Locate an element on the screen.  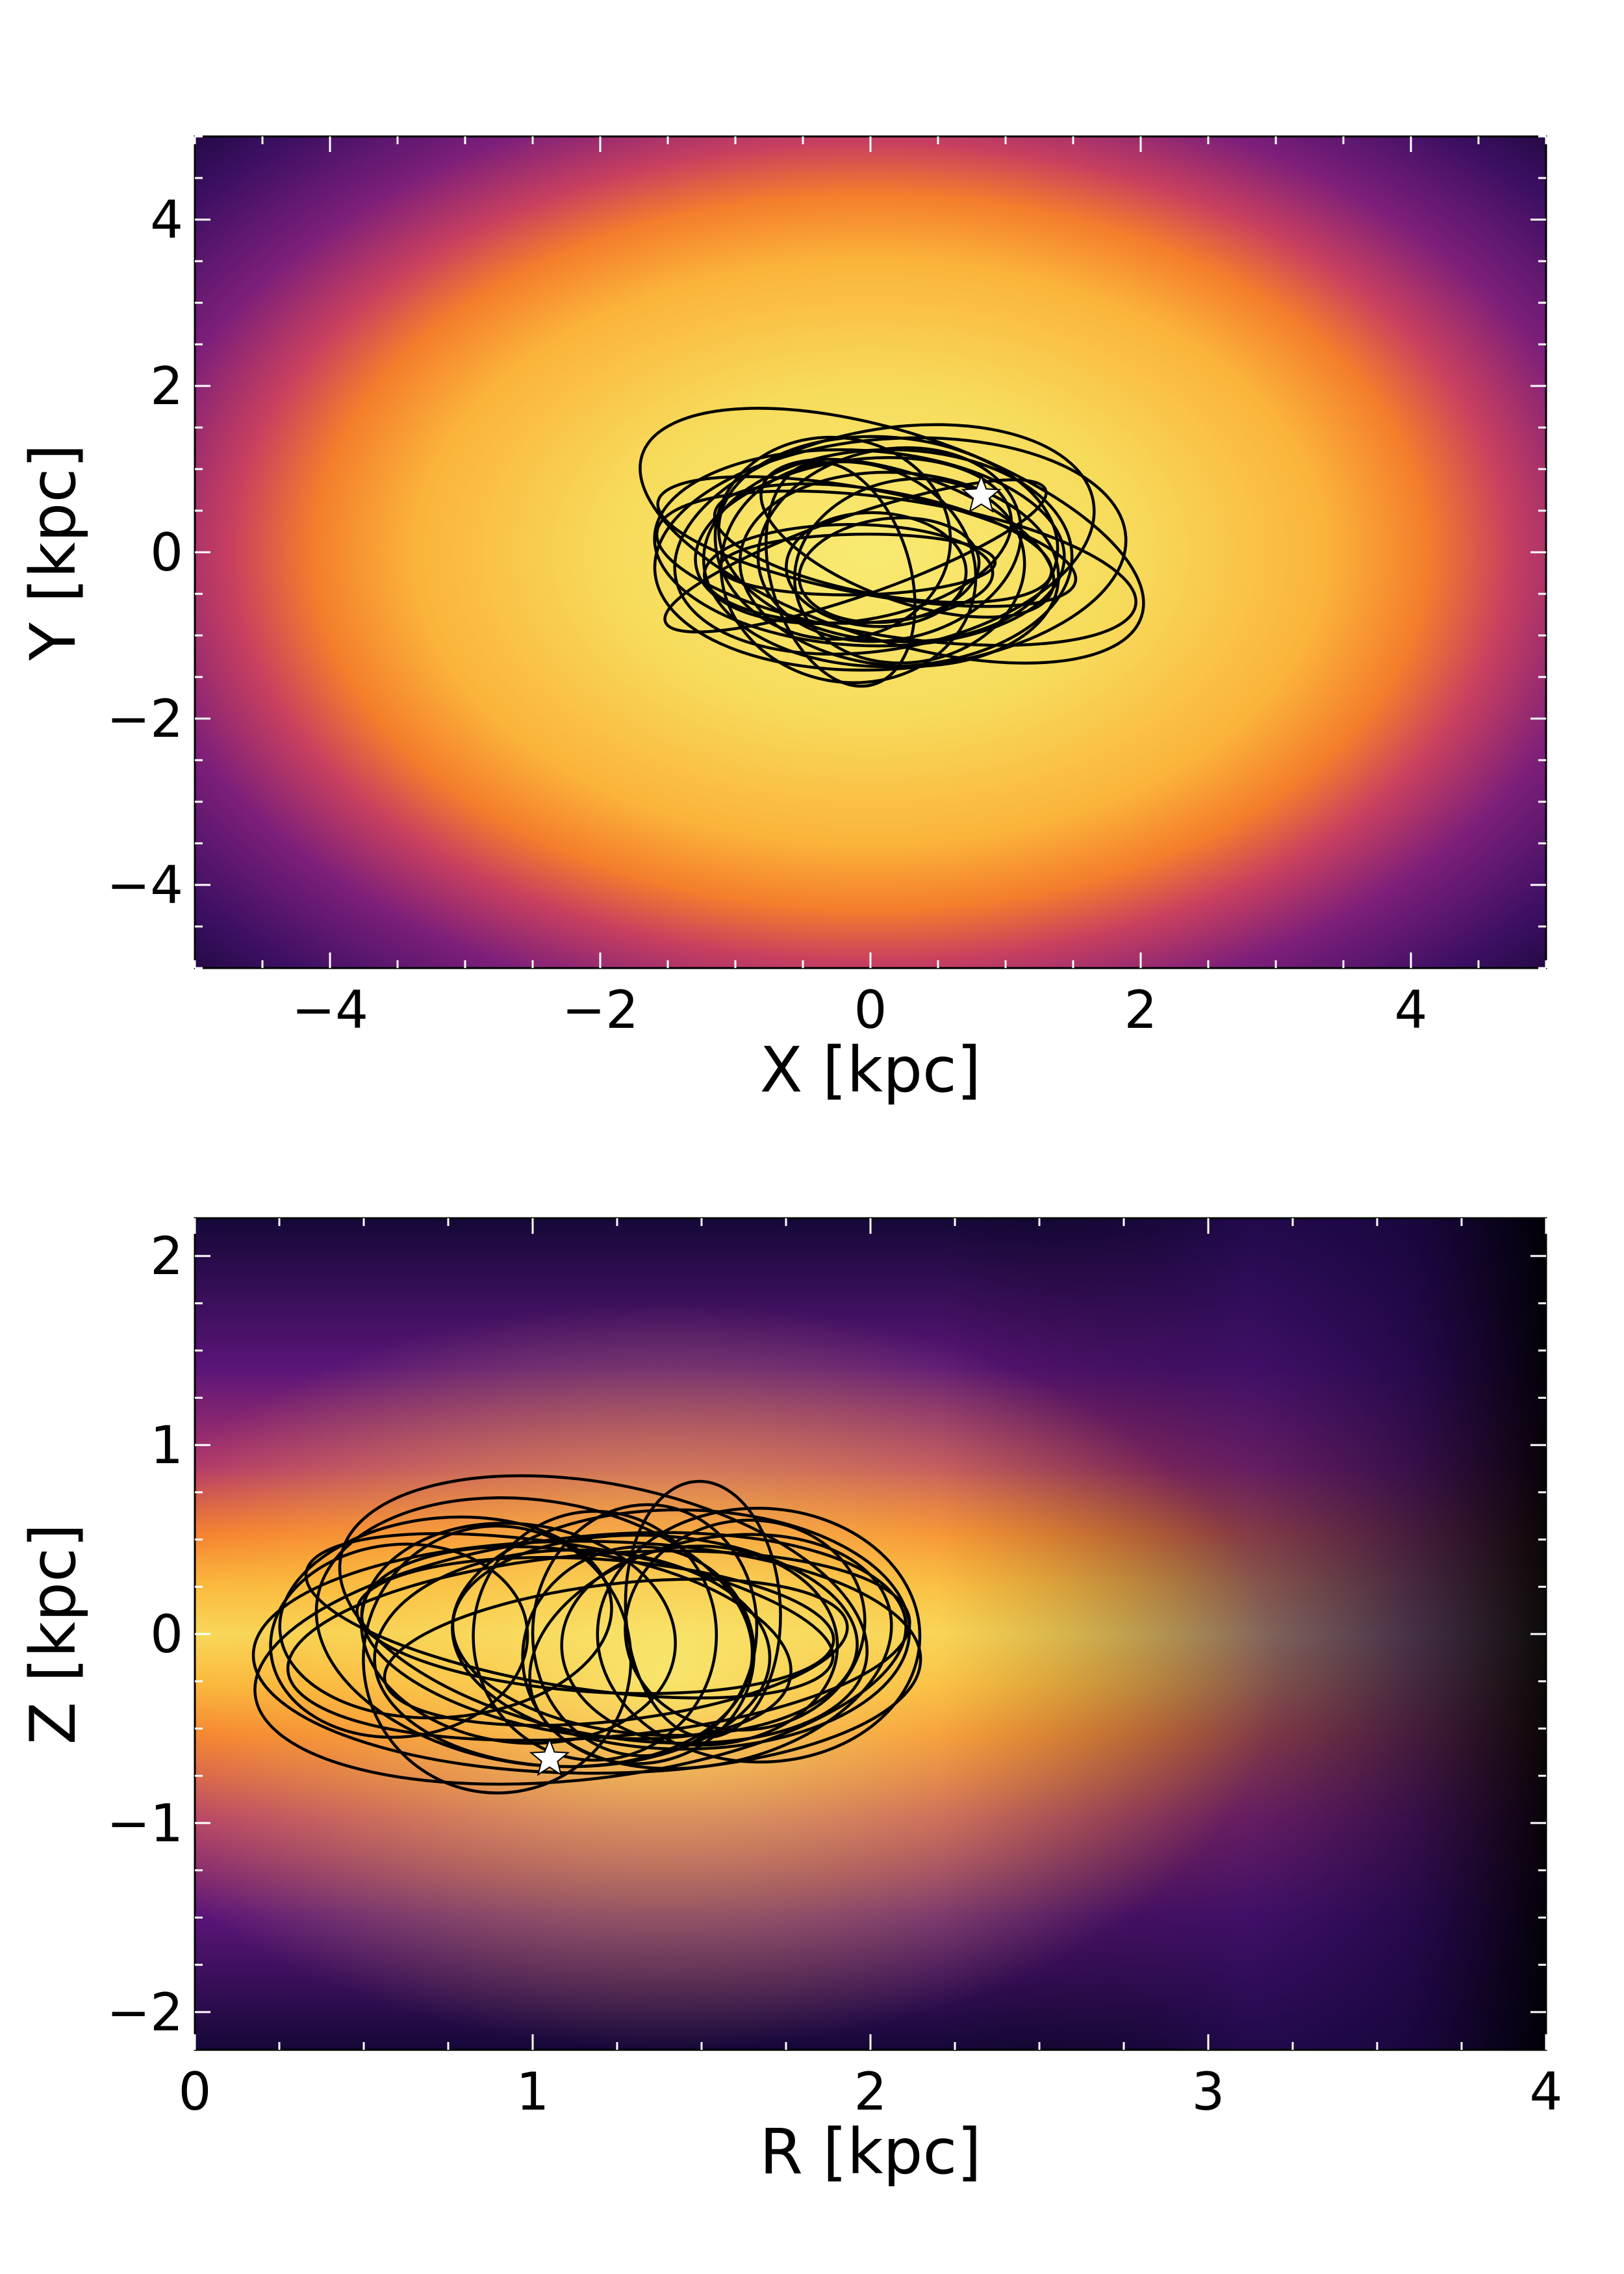
y-tick-label: 4 is located at coordinates (166, 220).